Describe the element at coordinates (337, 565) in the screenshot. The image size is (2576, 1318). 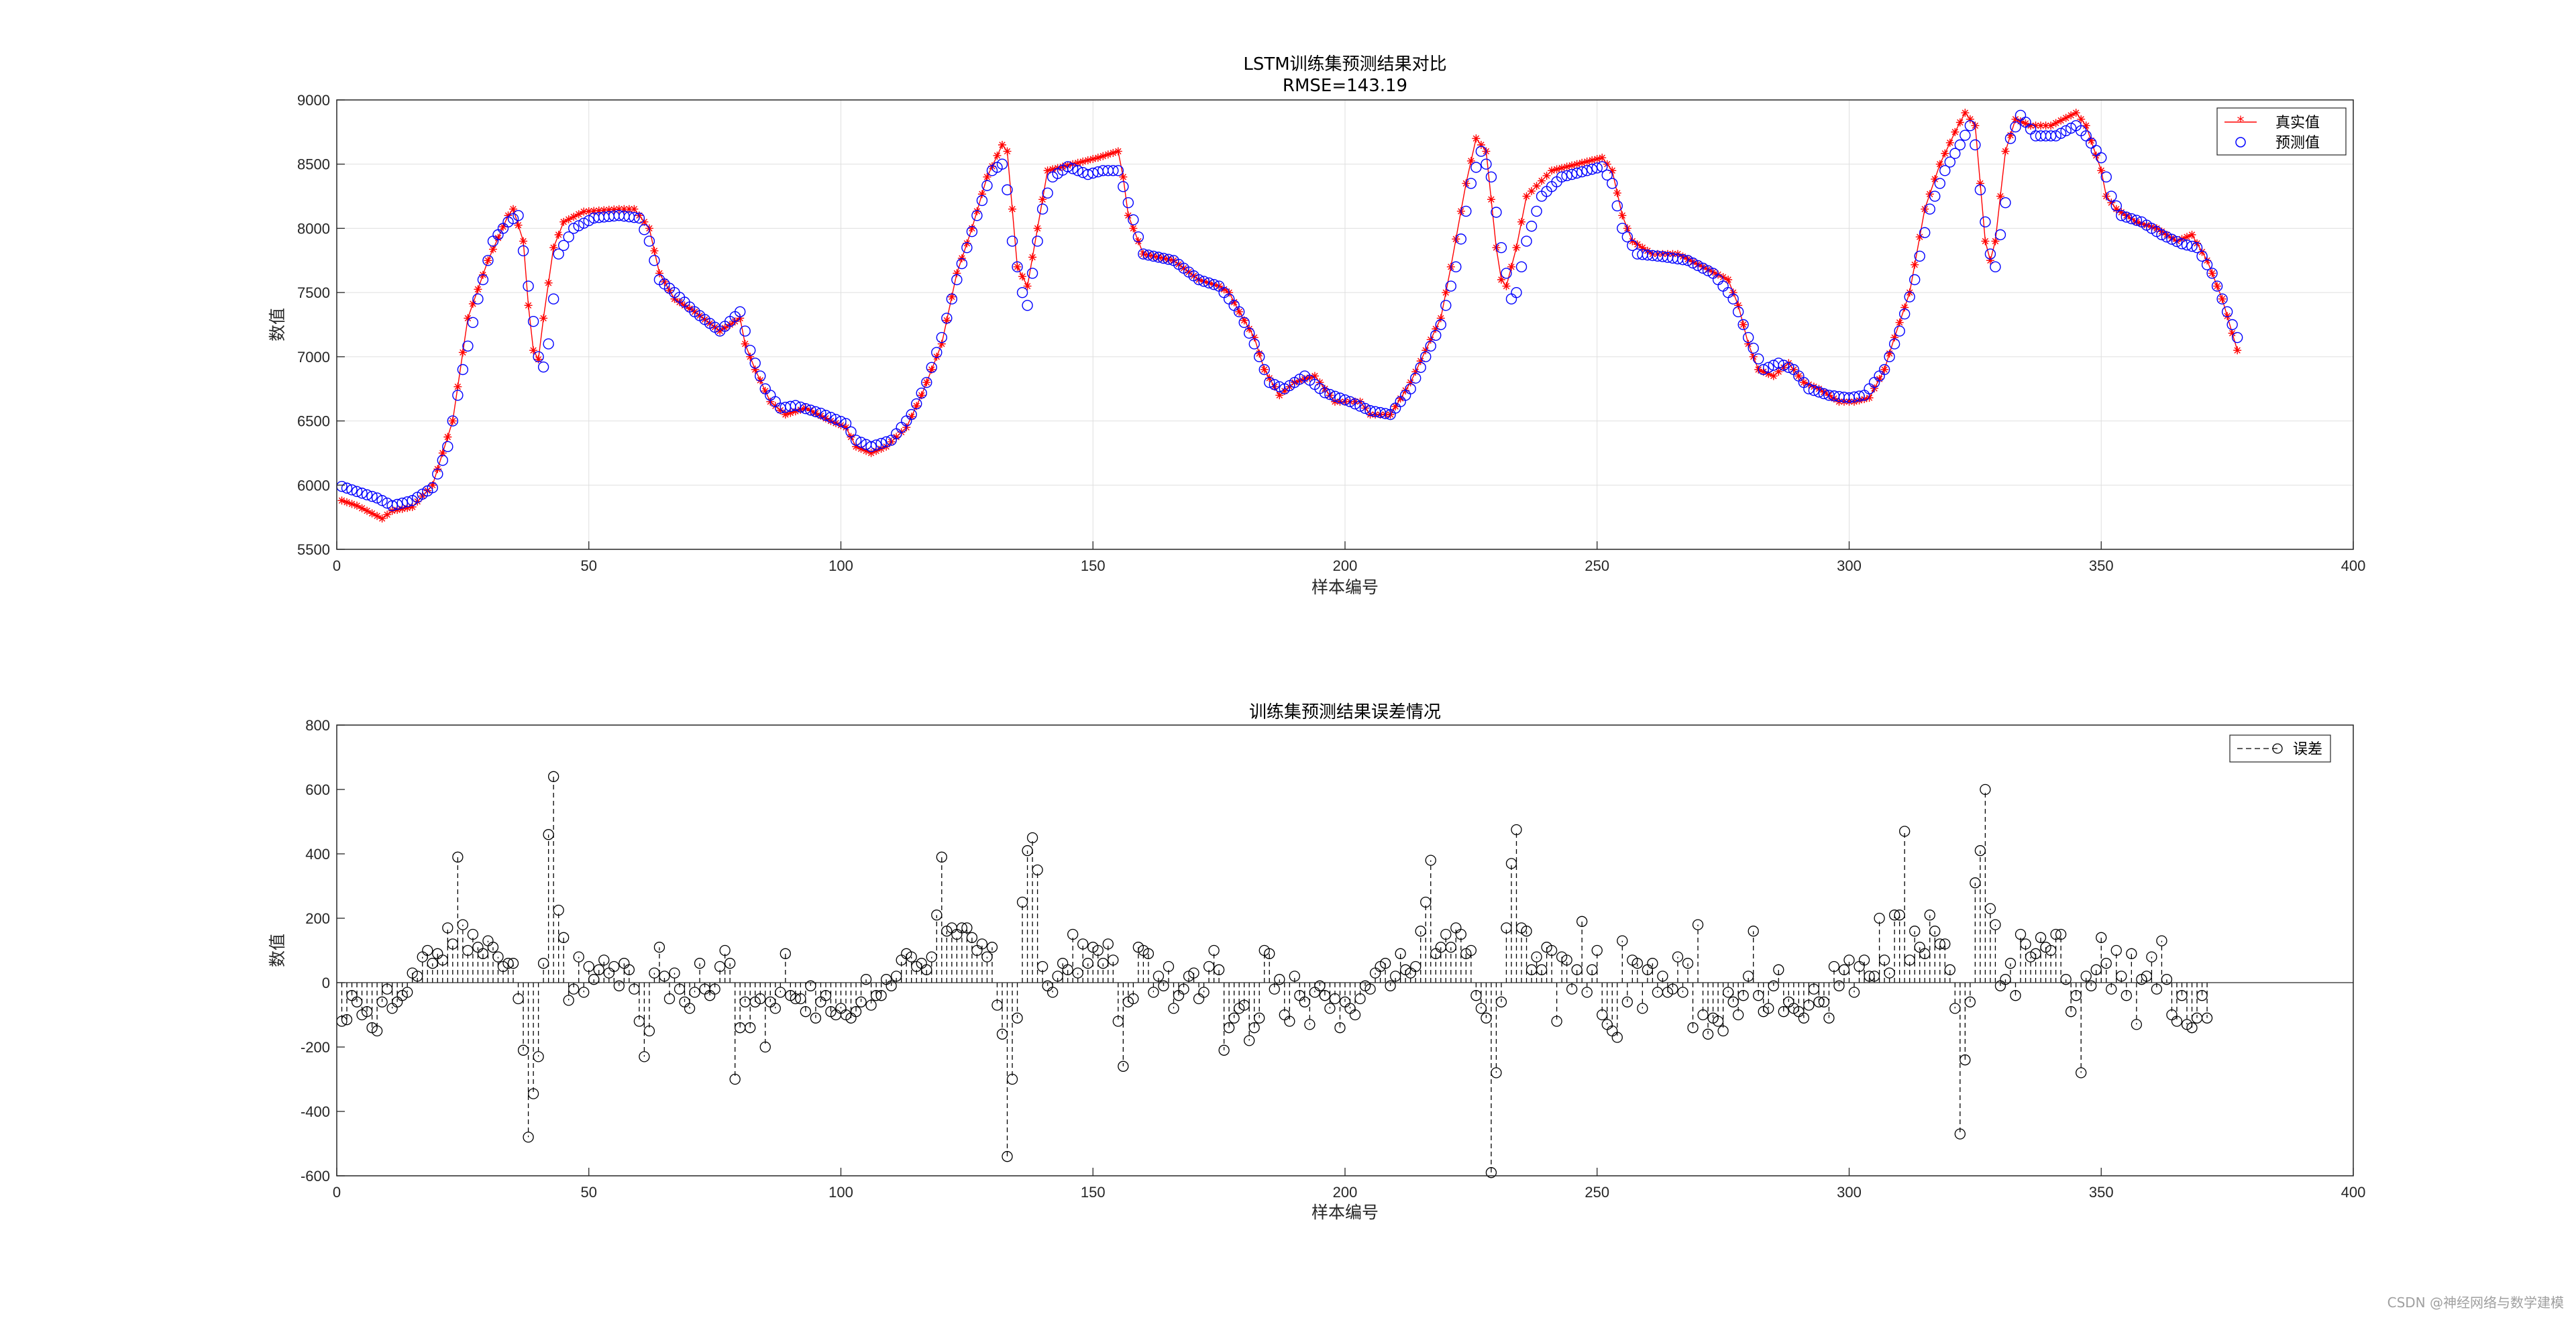
I see `chart1-xtick-label: 0` at that location.